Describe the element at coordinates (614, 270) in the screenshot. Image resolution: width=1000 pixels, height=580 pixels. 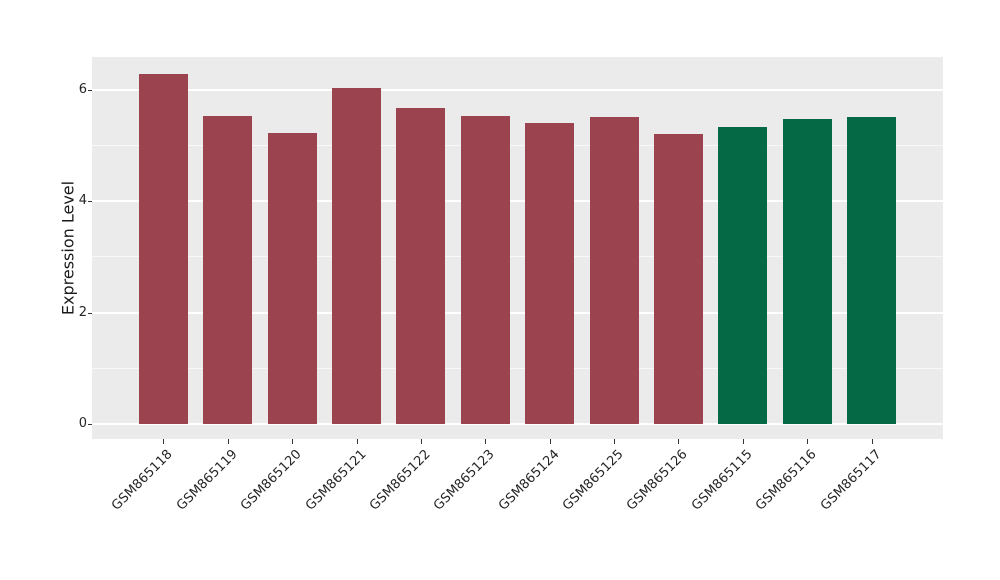
I see `bar-GSM865125` at that location.